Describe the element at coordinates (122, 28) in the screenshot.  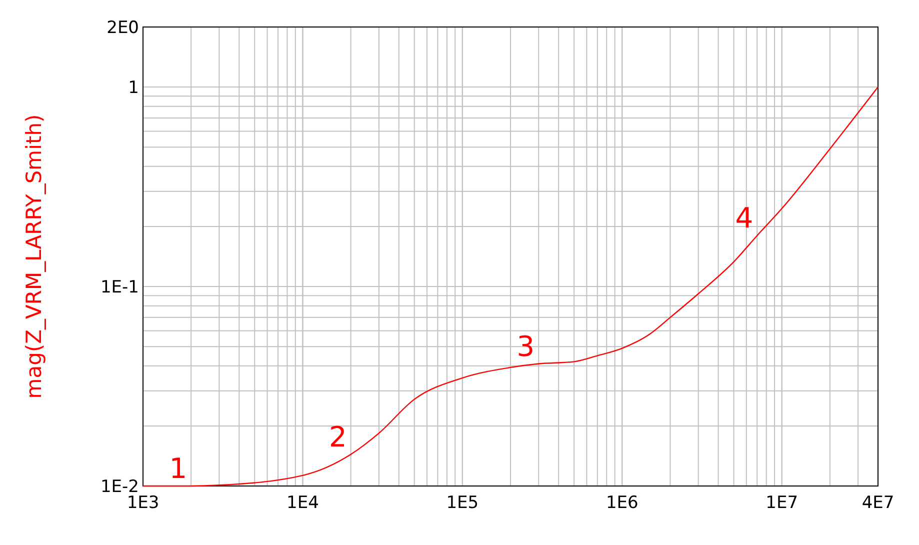
I see `y-tick-label: 2E0` at that location.